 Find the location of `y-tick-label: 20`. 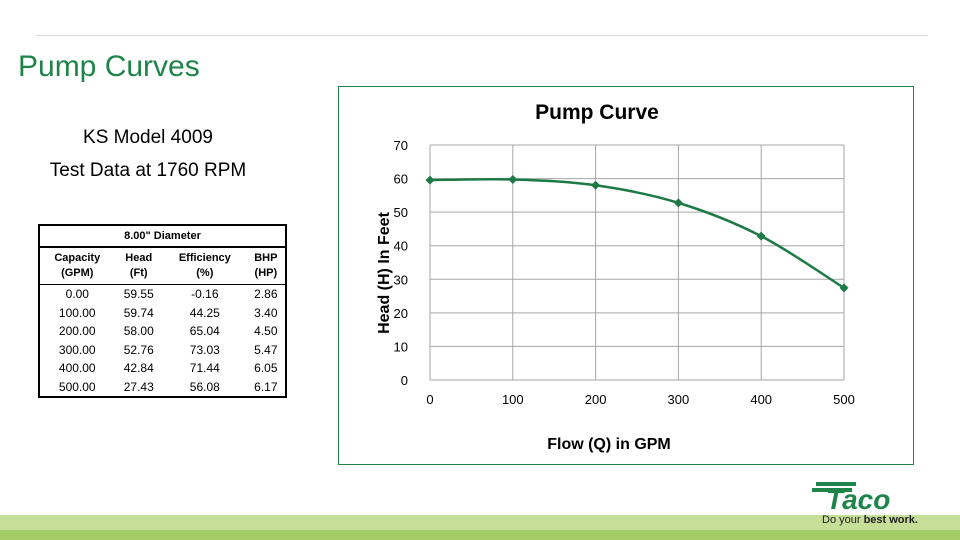

y-tick-label: 20 is located at coordinates (401, 313).